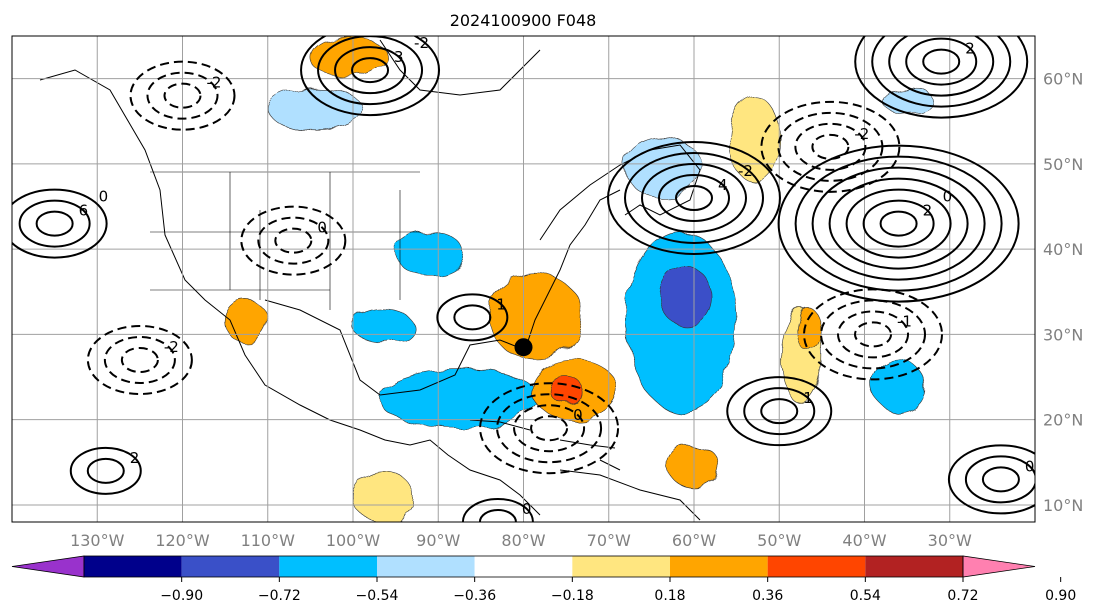 The image size is (1105, 615). I want to click on contour-label-3: 6, so click(84, 211).